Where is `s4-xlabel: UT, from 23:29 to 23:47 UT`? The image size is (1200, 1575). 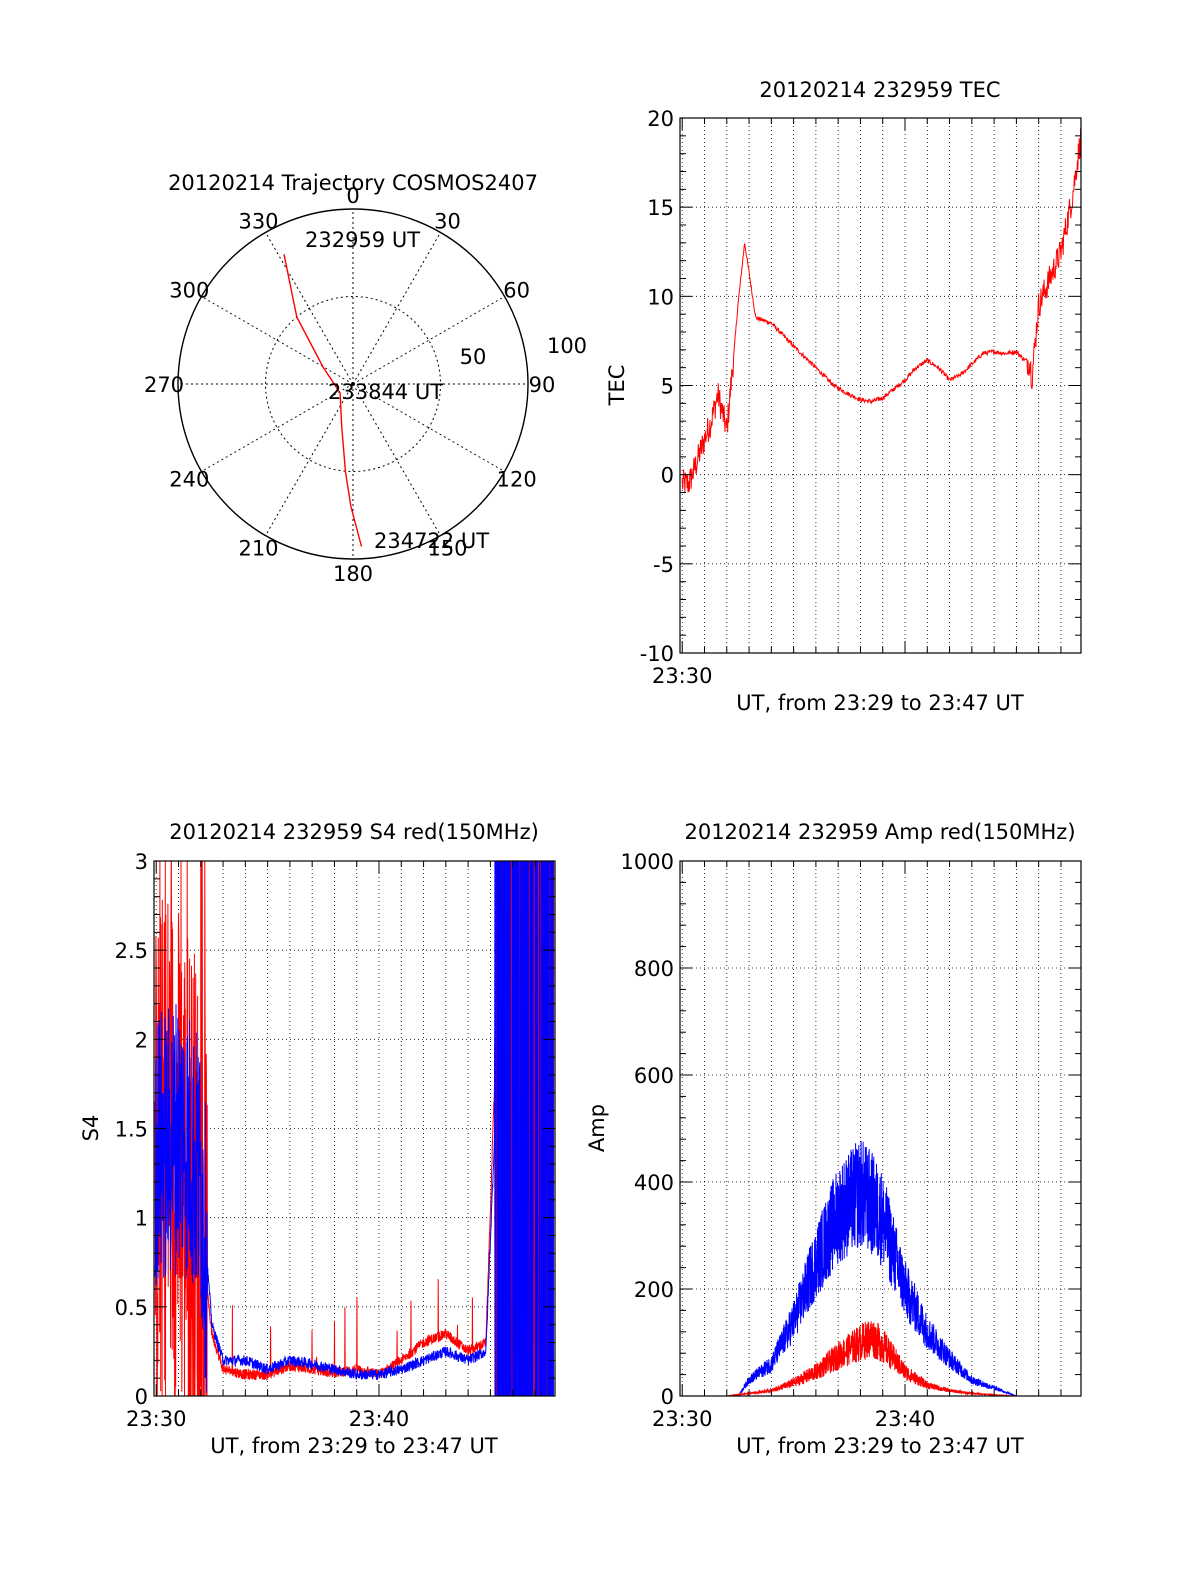
s4-xlabel: UT, from 23:29 to 23:47 UT is located at coordinates (354, 1446).